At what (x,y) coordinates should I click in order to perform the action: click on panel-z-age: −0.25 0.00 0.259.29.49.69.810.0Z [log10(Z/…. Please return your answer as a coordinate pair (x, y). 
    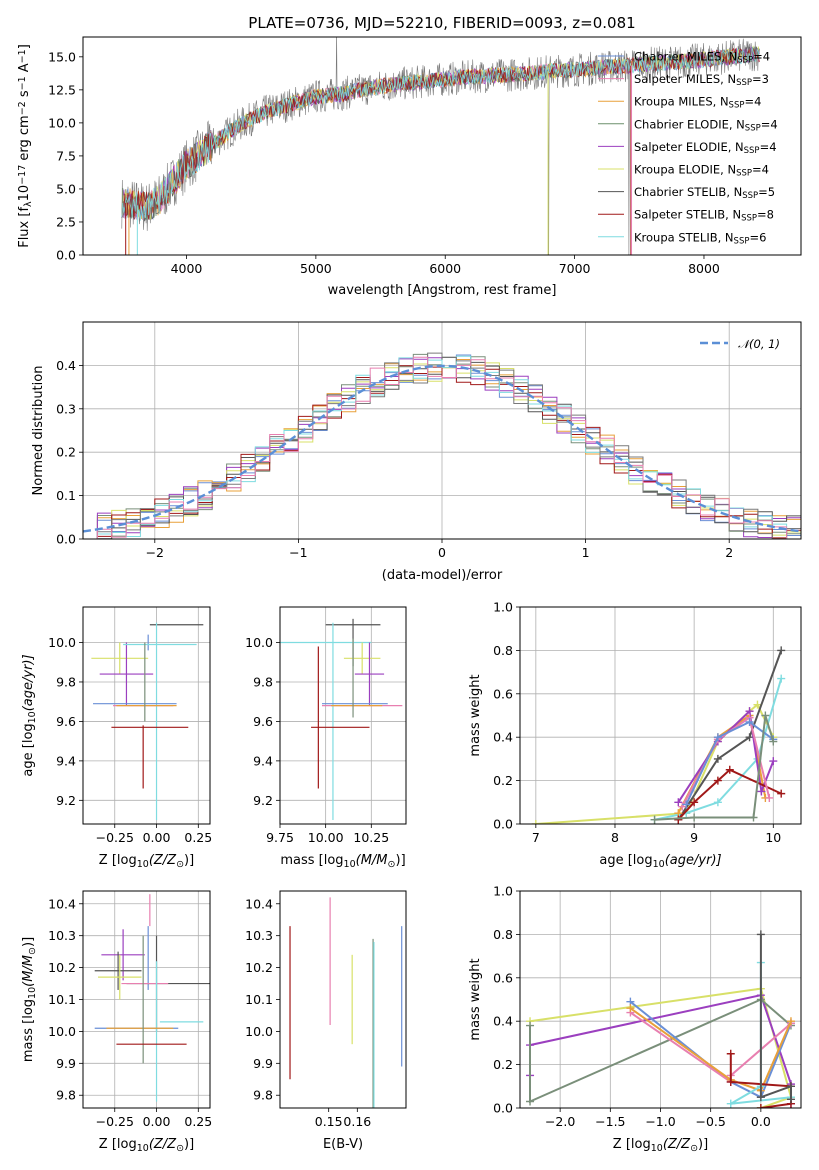
    Looking at the image, I should click on (116, 738).